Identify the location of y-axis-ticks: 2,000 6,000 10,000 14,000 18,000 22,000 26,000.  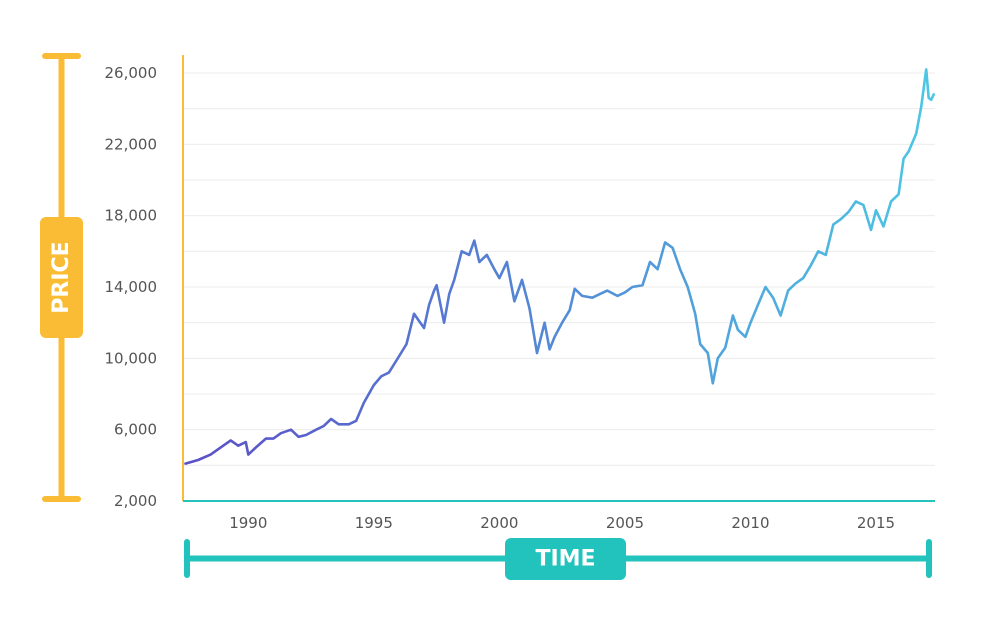
(131, 287).